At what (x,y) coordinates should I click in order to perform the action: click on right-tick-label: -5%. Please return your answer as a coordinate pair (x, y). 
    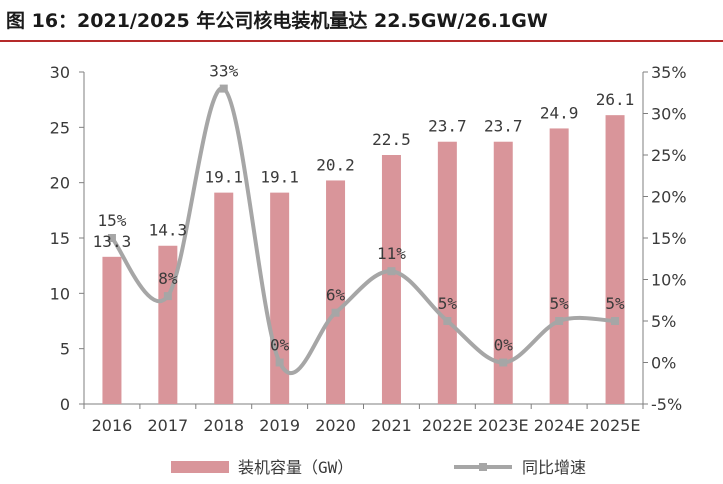
    Looking at the image, I should click on (666, 404).